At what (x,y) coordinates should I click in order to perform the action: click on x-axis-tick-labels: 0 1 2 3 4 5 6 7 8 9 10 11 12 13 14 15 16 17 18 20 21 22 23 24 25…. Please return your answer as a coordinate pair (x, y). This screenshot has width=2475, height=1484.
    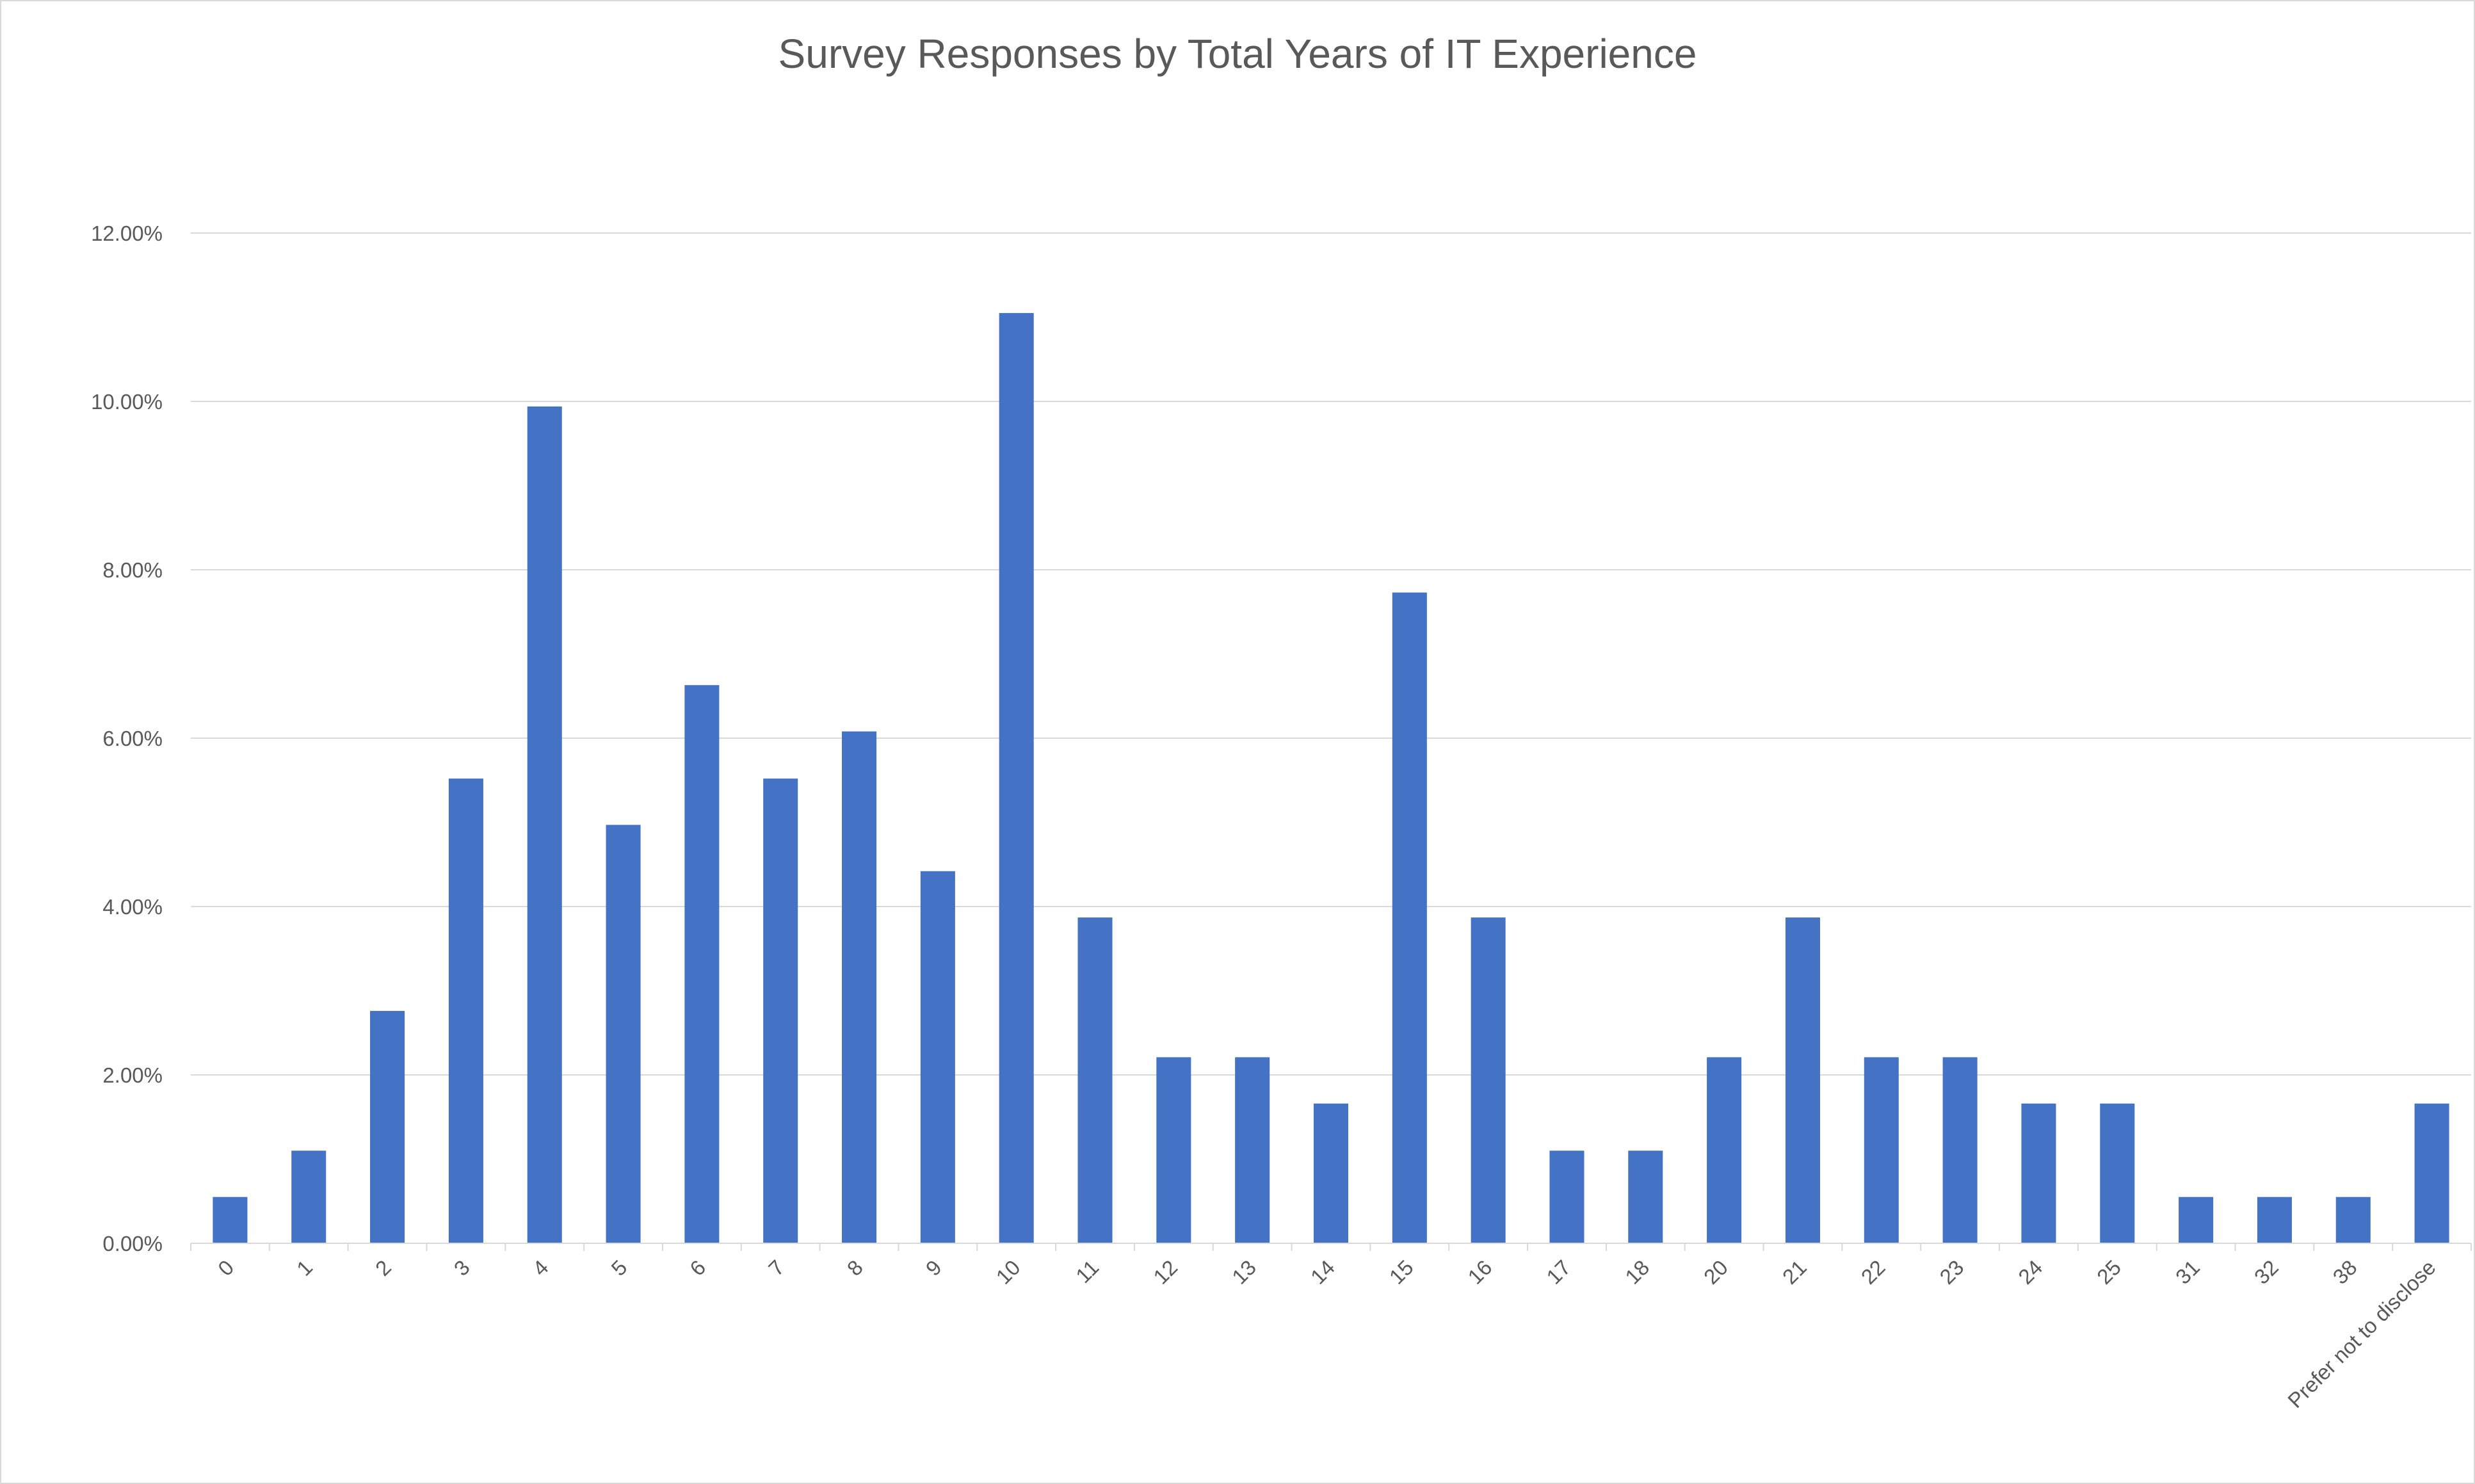
    Looking at the image, I should click on (1326, 1334).